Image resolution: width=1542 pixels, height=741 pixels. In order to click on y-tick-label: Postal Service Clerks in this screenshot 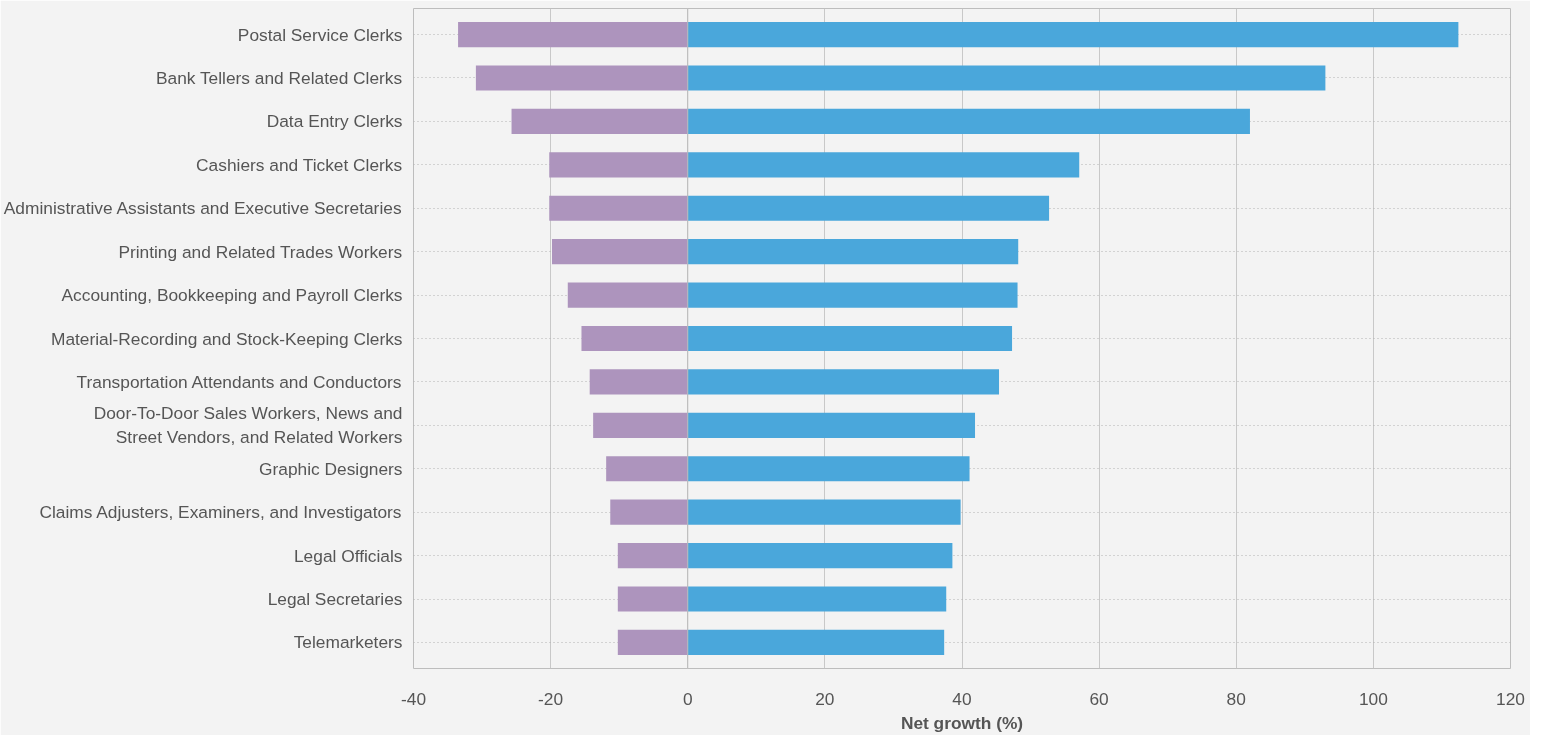, I will do `click(320, 34)`.